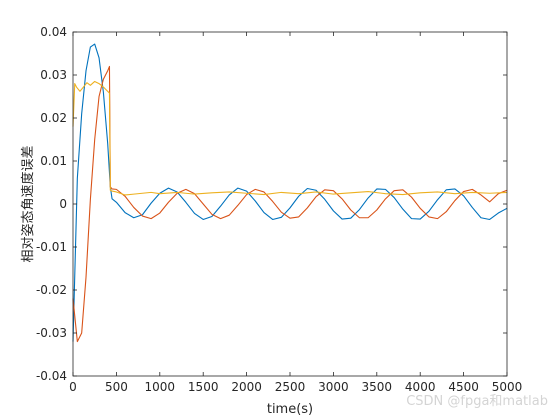  Describe the element at coordinates (116, 387) in the screenshot. I see `x-tick-label: 500` at that location.